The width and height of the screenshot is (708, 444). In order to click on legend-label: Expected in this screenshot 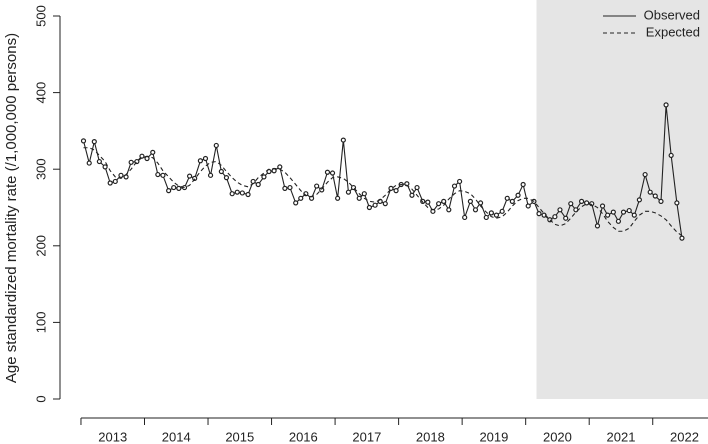, I will do `click(673, 31)`.